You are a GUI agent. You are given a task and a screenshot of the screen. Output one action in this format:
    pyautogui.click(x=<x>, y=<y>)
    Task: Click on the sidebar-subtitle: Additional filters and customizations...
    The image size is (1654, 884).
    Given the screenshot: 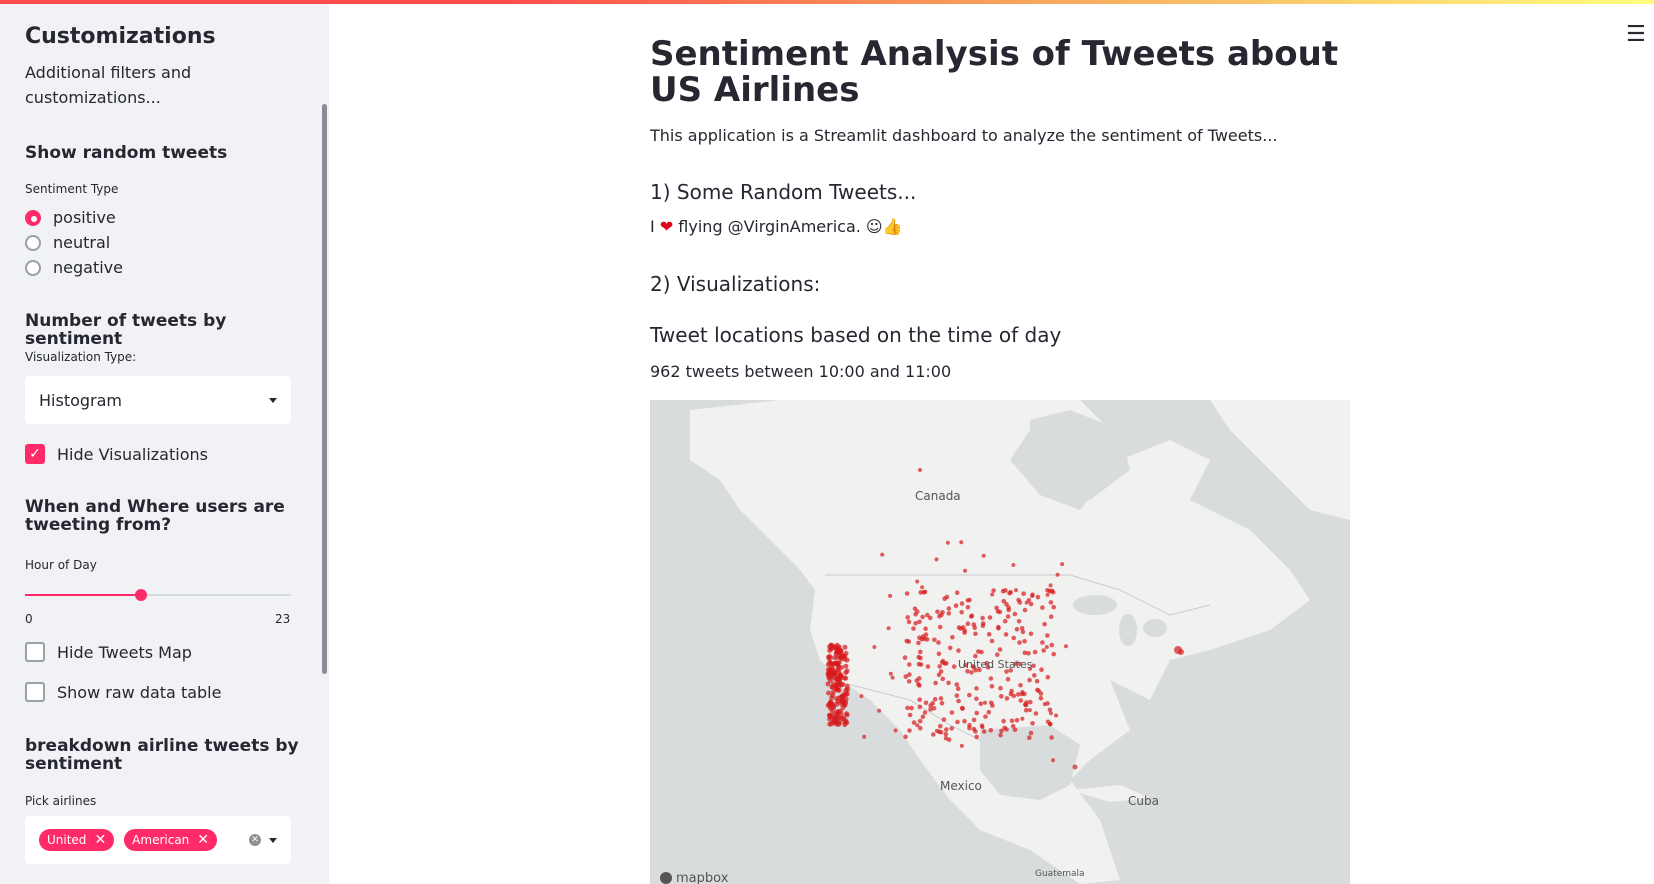 What is the action you would take?
    pyautogui.click(x=108, y=85)
    